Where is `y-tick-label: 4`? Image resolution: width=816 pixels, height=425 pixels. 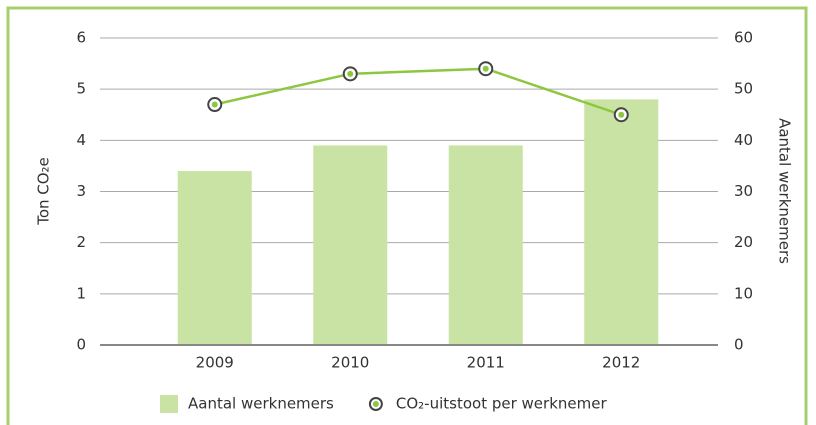 y-tick-label: 4 is located at coordinates (81, 140).